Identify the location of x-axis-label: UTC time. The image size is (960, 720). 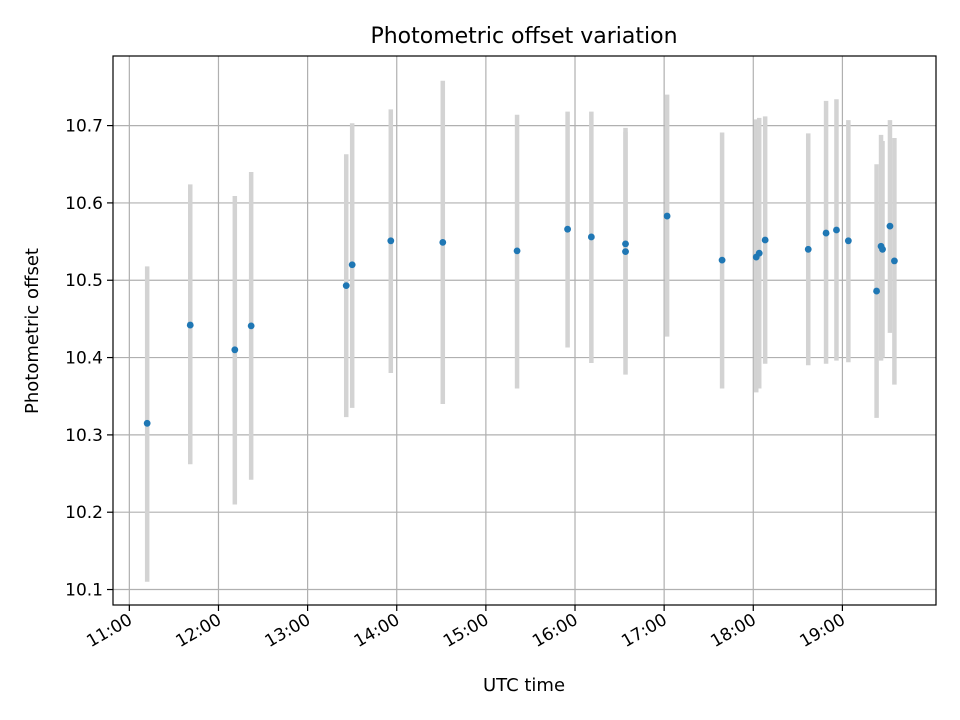
(524, 685).